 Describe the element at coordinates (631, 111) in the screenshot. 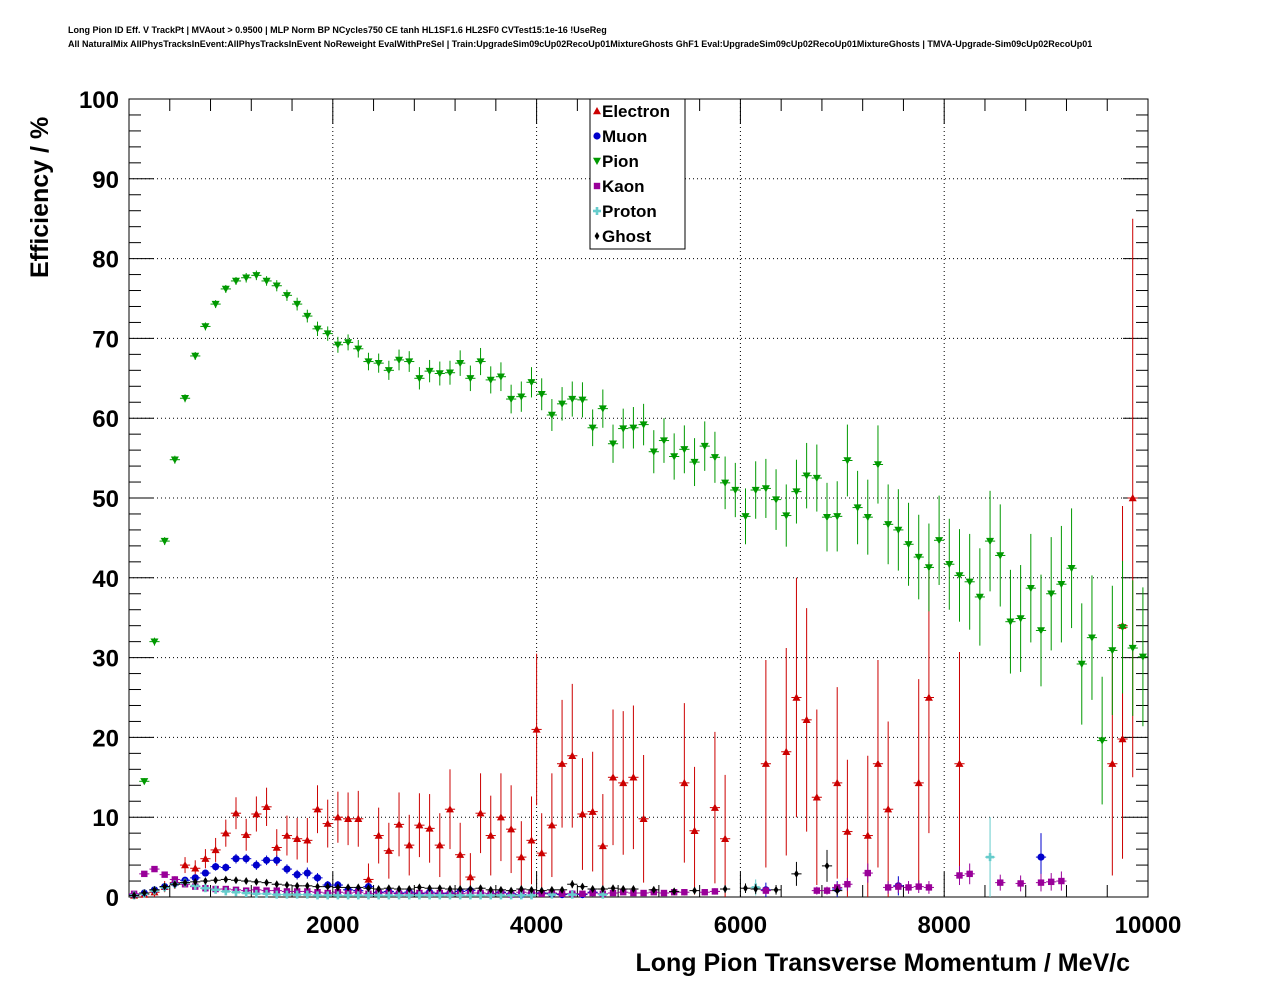

I see `legend-entry-electron: Electron` at that location.